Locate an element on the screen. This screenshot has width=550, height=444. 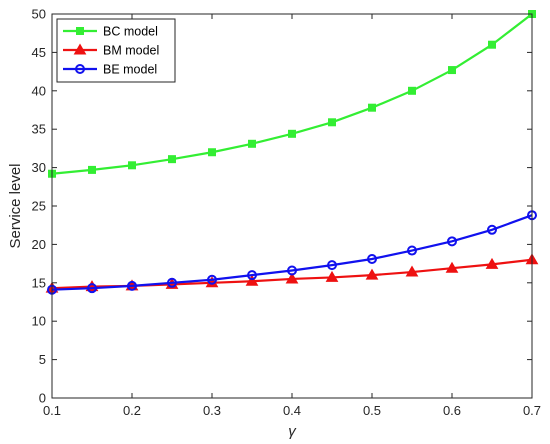
y-tick-label: 0 is located at coordinates (42, 398).